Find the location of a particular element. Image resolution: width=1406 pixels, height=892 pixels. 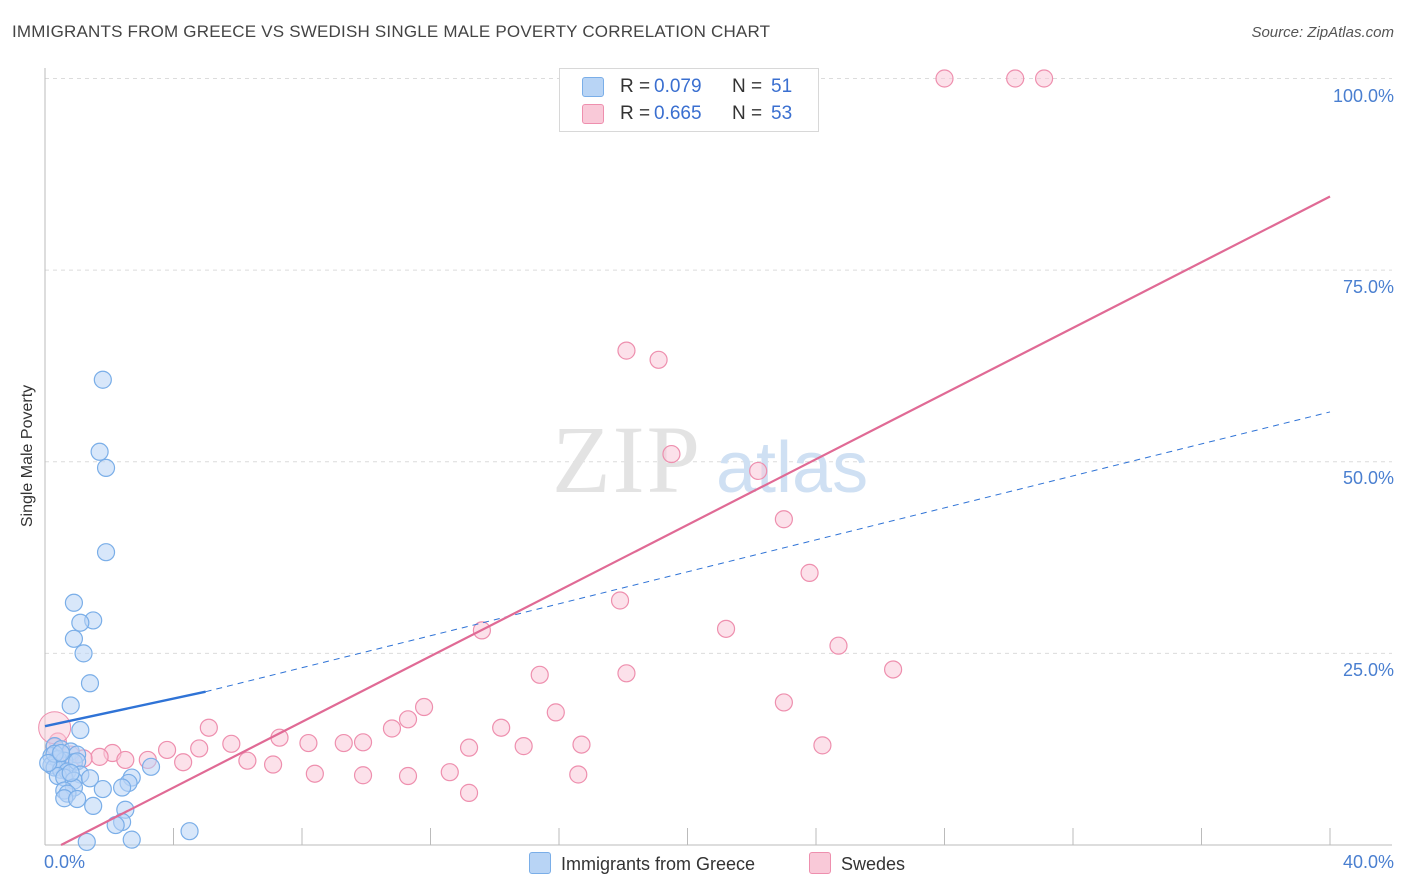

legend-r-label: R = is located at coordinates (635, 113).